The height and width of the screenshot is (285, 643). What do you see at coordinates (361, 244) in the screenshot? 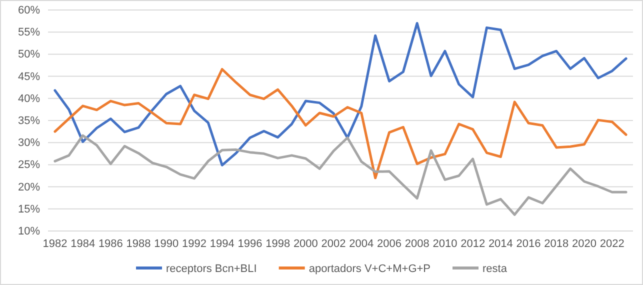
I see `x-tick-label: 2004` at bounding box center [361, 244].